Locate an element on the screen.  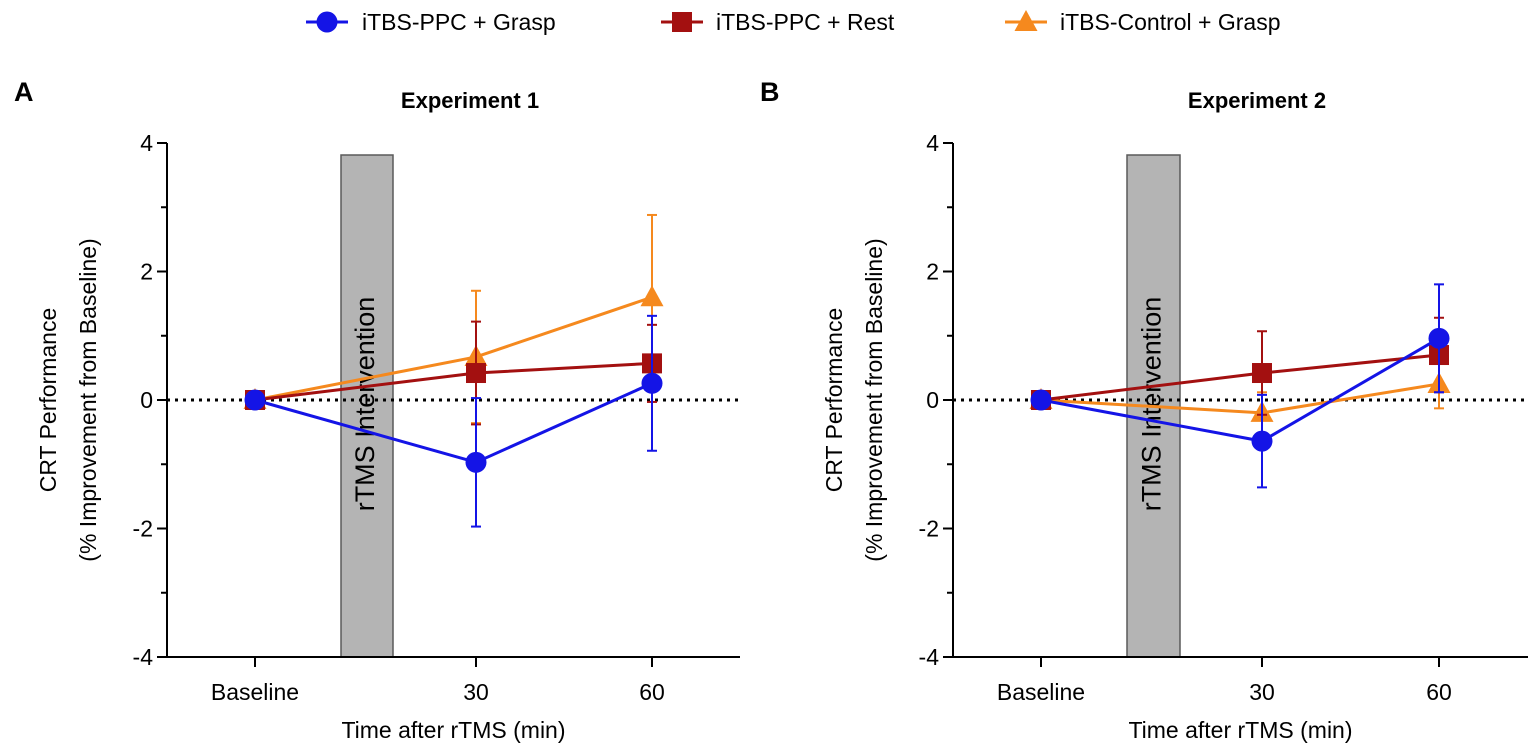
legend-item: iTBS-Control + Grasp is located at coordinates (1143, 22).